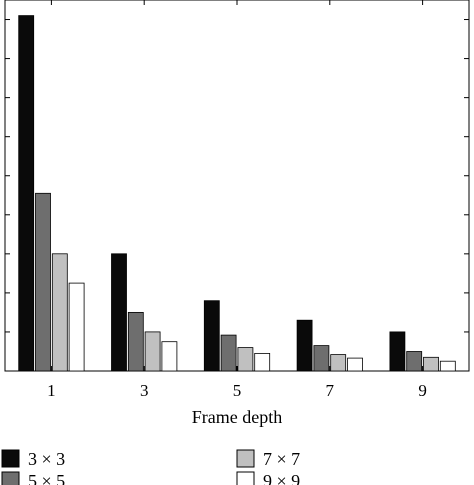 Image resolution: width=474 pixels, height=485 pixels. I want to click on legend: 3 × 3 7 × 7 5 × 5 9 × 9, so click(150, 467).